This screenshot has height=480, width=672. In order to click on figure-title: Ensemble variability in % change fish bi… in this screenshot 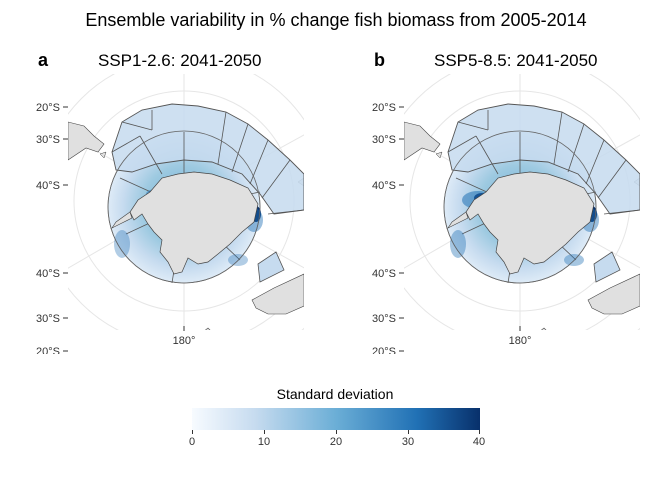, I will do `click(336, 20)`.